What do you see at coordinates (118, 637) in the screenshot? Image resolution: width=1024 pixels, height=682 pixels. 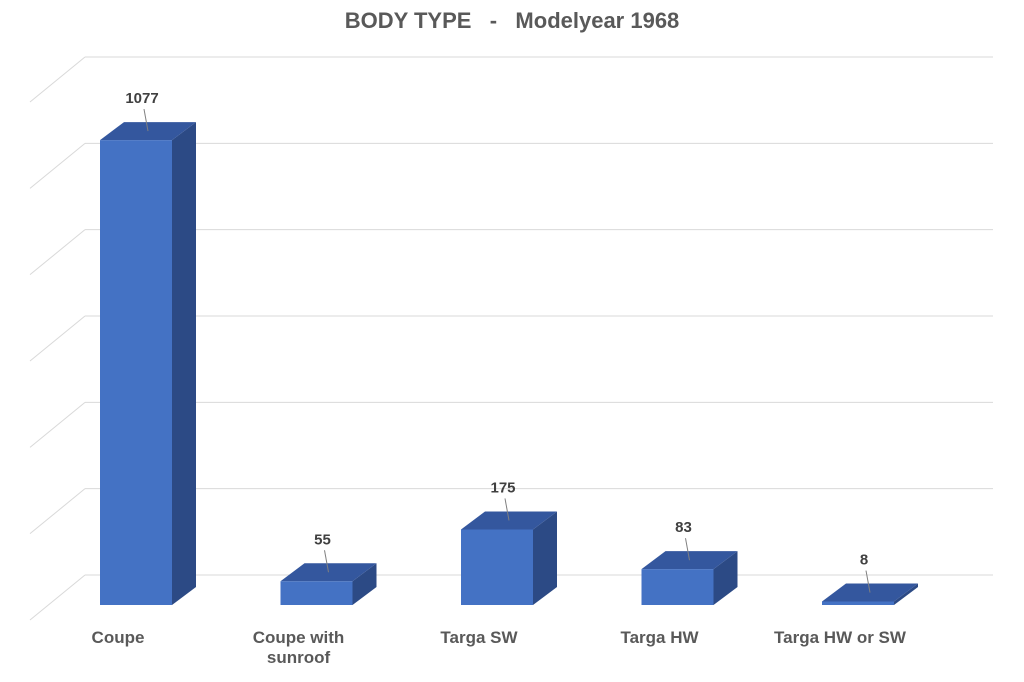 I see `x-tick-label: Coupe` at bounding box center [118, 637].